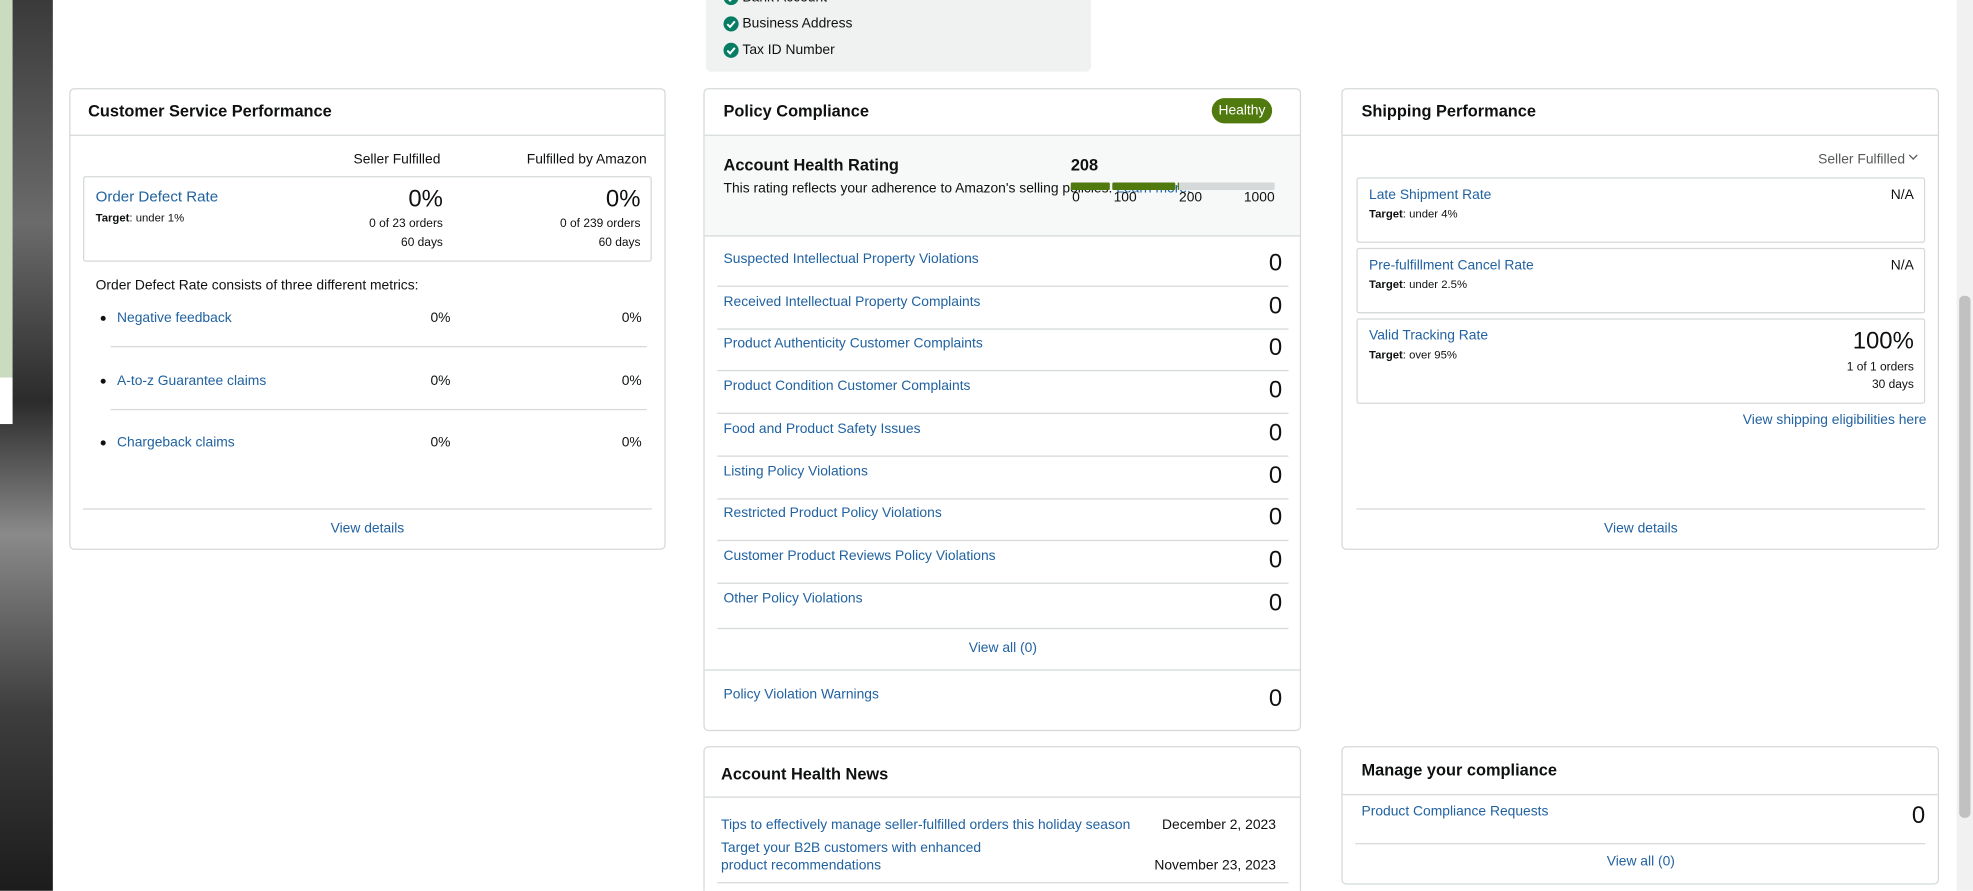 This screenshot has height=891, width=1973. I want to click on rating-tick-label: 100, so click(1125, 198).